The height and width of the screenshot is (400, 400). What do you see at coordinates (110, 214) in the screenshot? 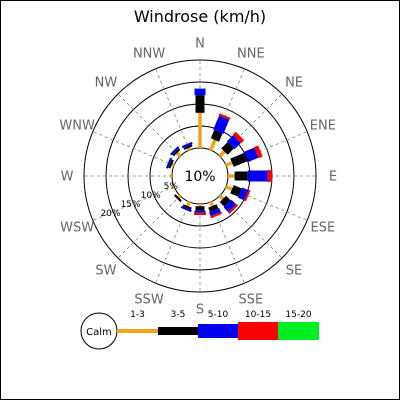
I see `ring-label: 20%` at bounding box center [110, 214].